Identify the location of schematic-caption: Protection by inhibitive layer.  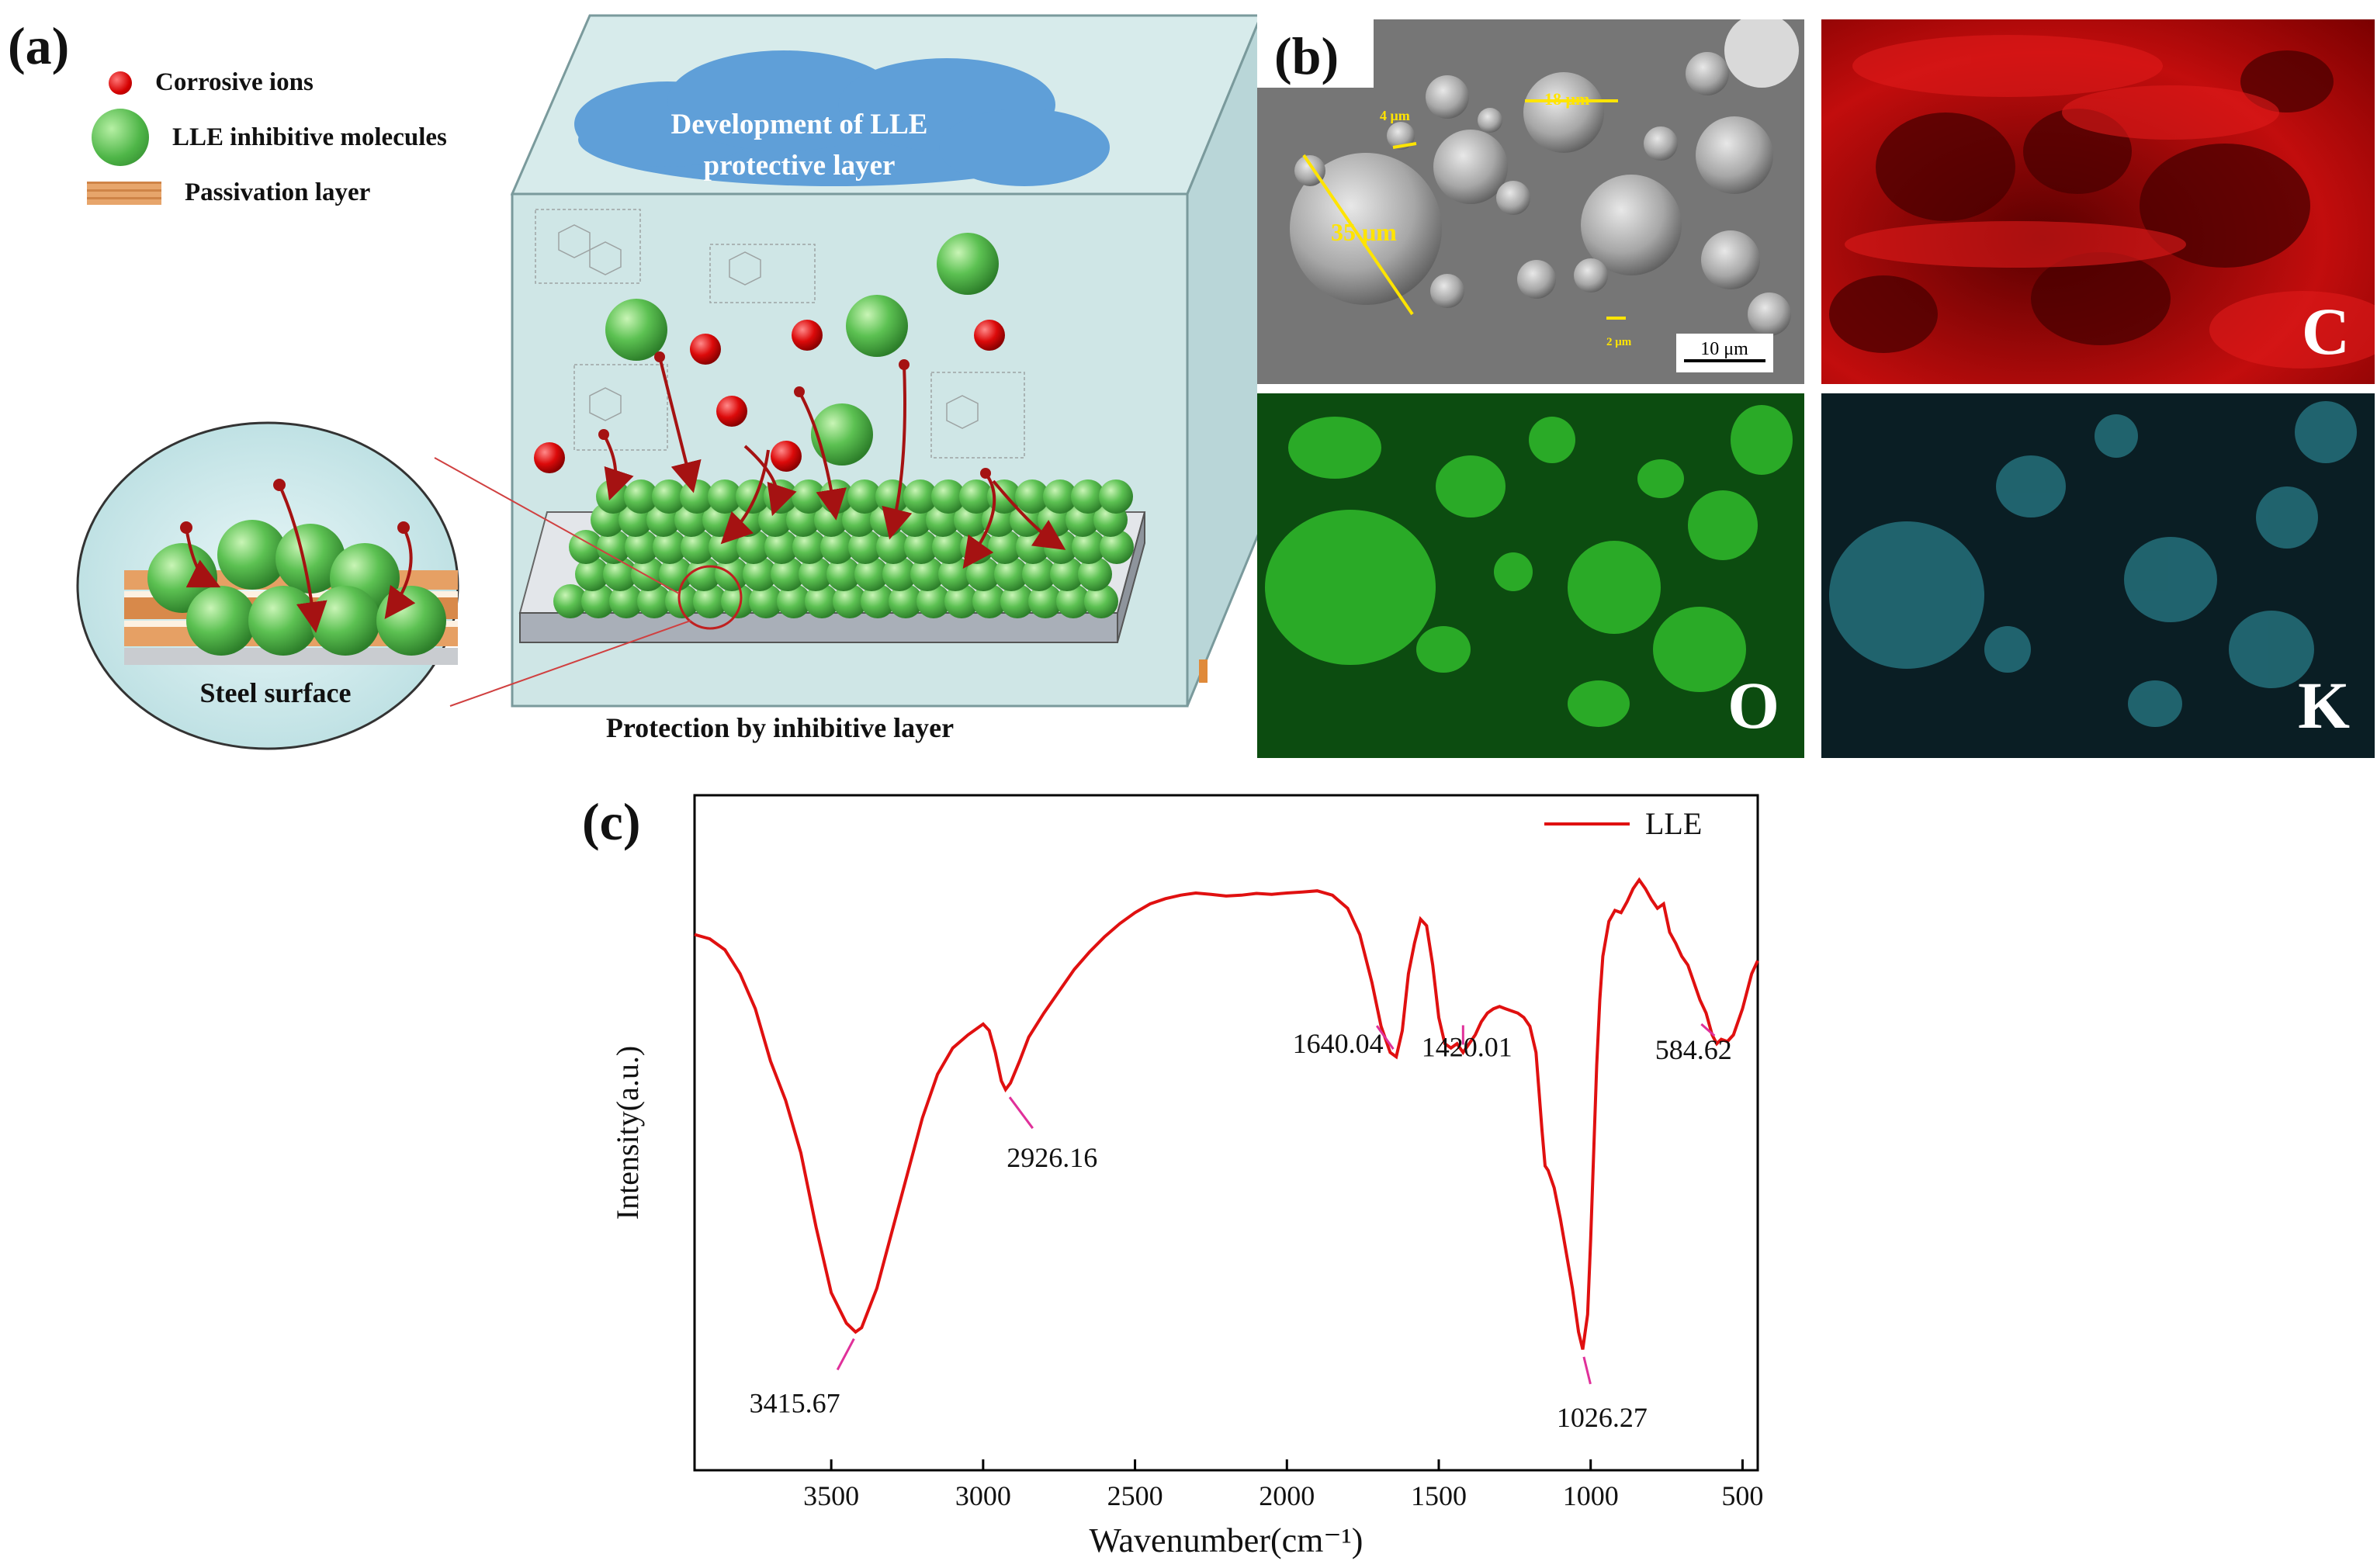
(780, 728).